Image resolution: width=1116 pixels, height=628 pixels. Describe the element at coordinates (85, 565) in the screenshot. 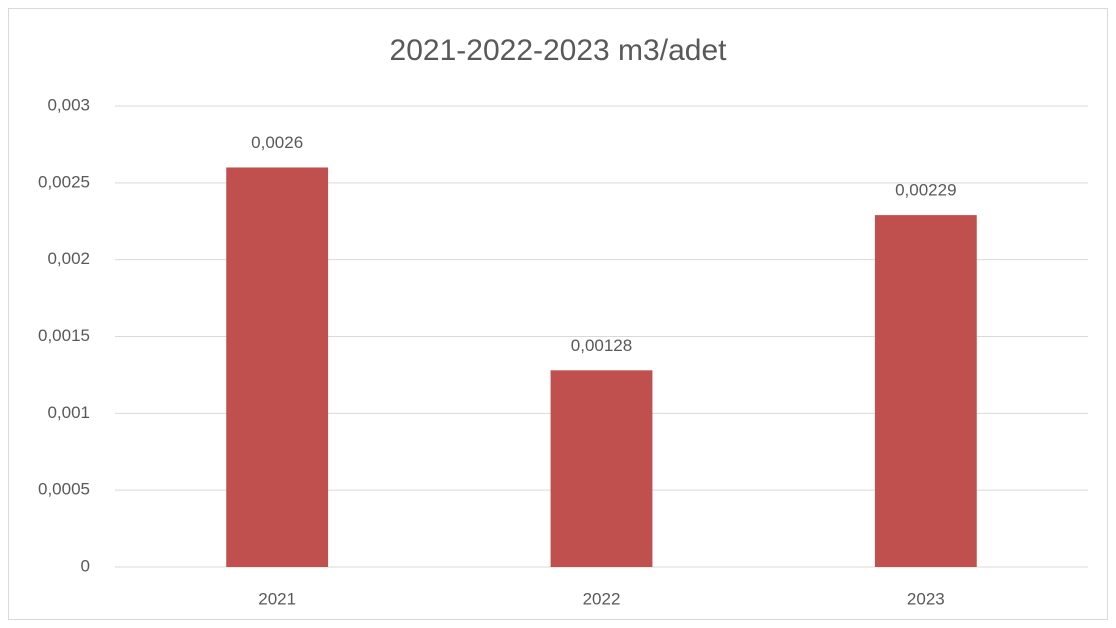

I see `y-tick-label: 0` at that location.